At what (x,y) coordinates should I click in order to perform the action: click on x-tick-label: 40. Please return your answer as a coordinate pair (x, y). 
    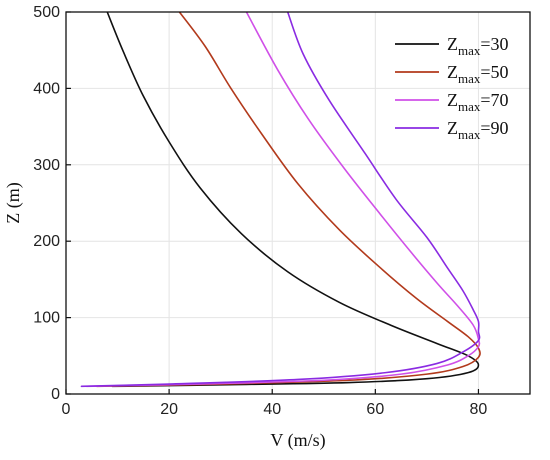
    Looking at the image, I should click on (272, 409).